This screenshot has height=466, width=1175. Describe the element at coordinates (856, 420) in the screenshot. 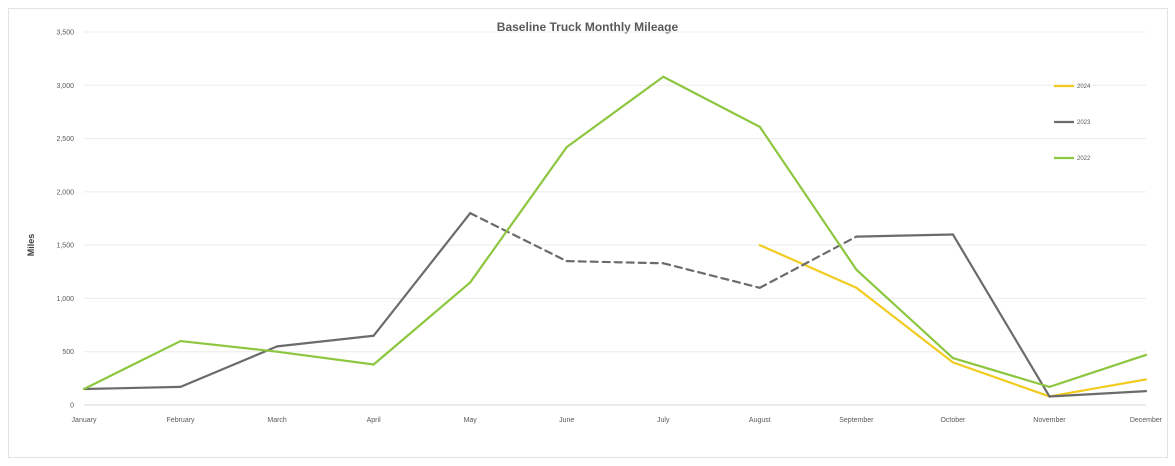

I see `x-tick-label: September` at that location.